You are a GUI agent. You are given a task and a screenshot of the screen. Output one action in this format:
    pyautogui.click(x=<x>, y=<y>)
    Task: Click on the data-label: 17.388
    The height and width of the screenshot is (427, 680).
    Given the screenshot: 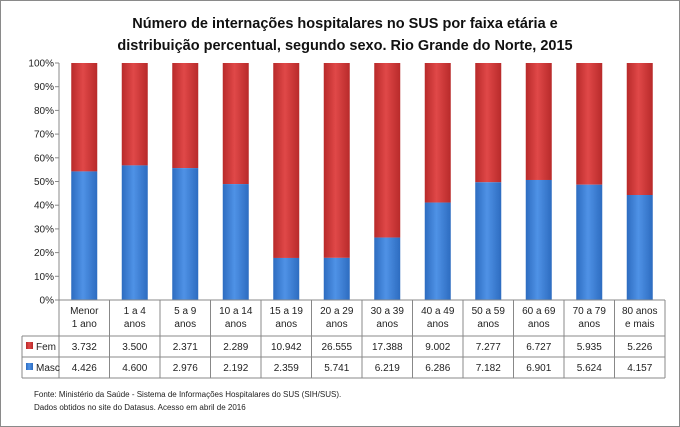 What is the action you would take?
    pyautogui.click(x=387, y=347)
    